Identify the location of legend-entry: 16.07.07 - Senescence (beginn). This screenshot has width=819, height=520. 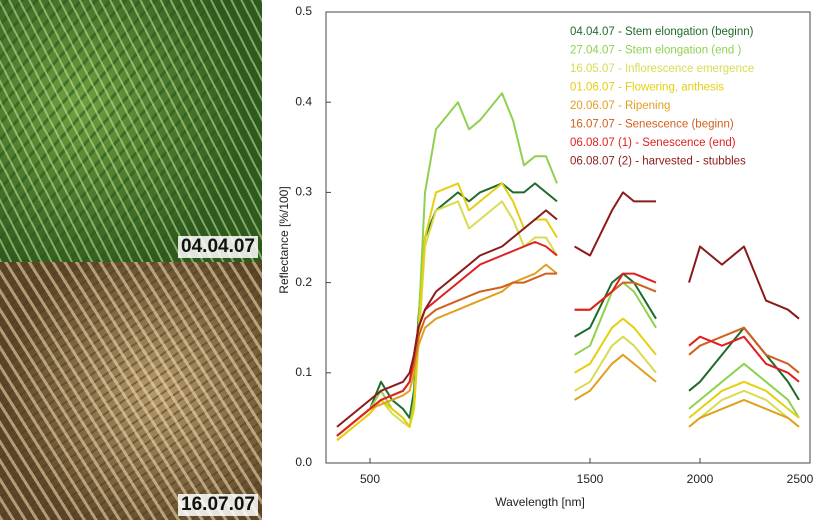
(652, 125).